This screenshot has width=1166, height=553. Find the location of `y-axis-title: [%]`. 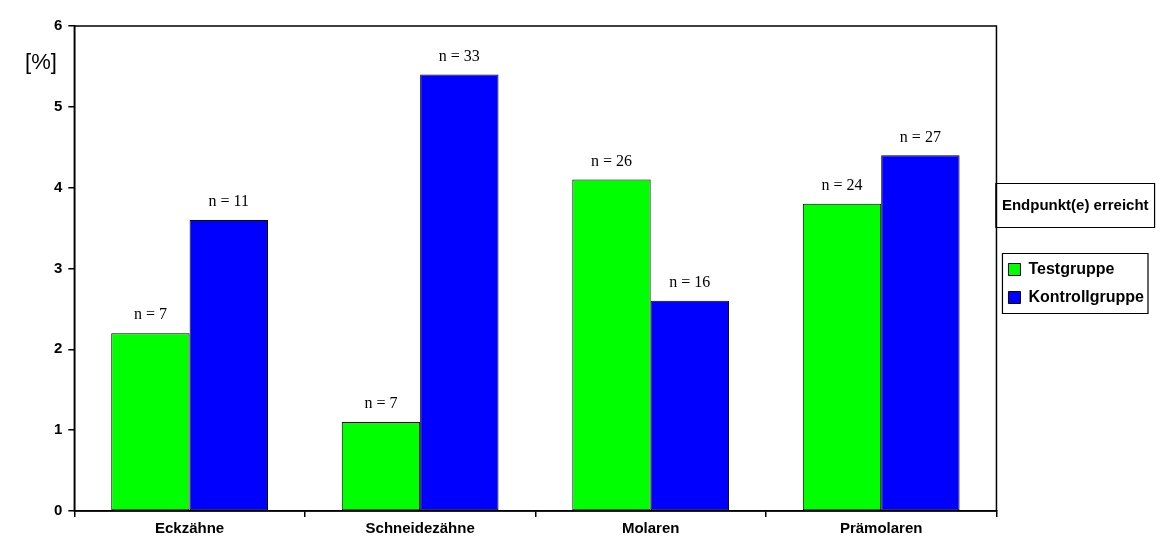

y-axis-title: [%] is located at coordinates (41, 62).